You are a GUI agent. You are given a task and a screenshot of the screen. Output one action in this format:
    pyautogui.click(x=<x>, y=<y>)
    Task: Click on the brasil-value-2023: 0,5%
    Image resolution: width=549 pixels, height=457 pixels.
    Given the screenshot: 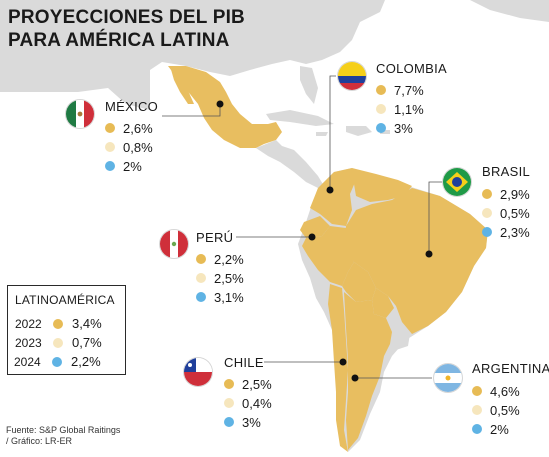 What is the action you would take?
    pyautogui.click(x=515, y=213)
    